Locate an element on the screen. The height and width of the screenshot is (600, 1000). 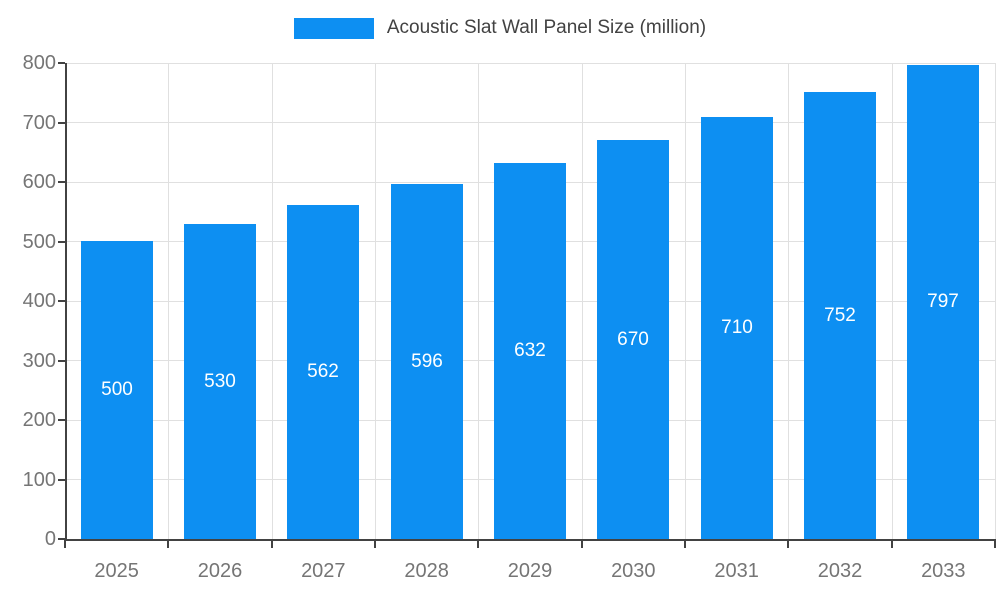
y-axis-label: 300 is located at coordinates (39, 360).